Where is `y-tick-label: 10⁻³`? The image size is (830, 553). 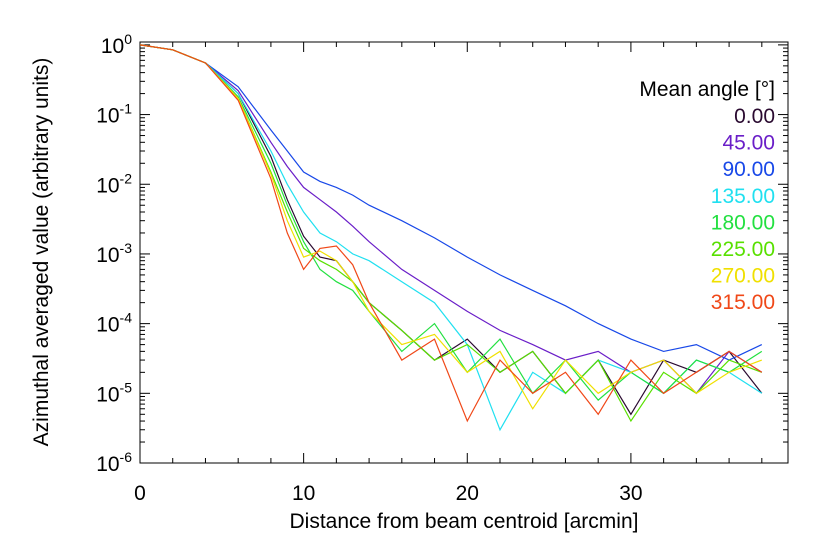 y-tick-label: 10⁻³ is located at coordinates (114, 253).